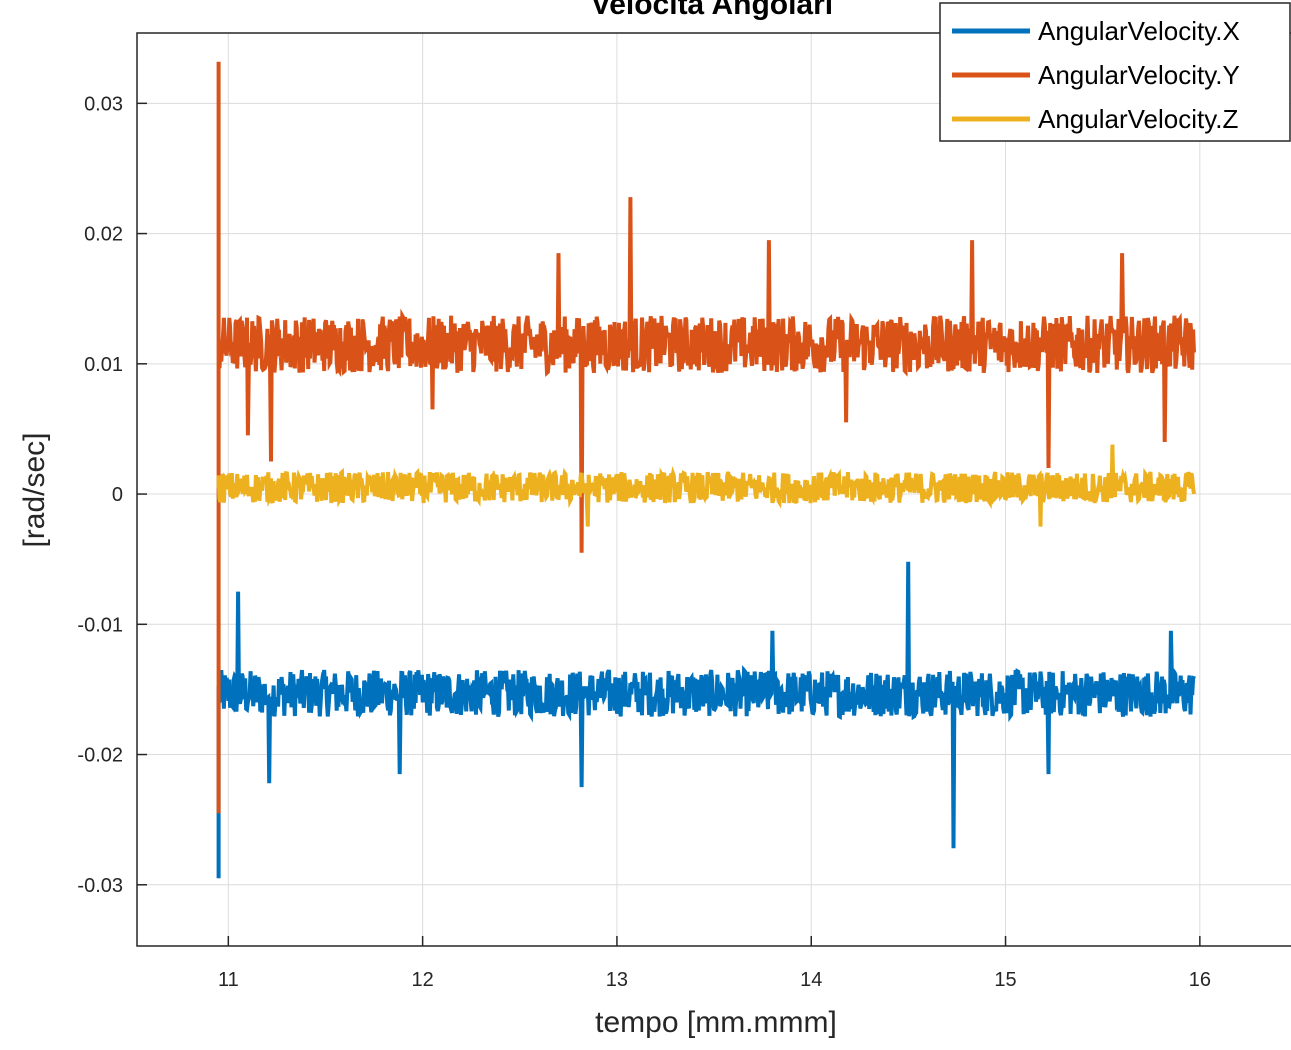 The image size is (1291, 1050). I want to click on x-axis-label: tempo [mm.mmm], so click(716, 1022).